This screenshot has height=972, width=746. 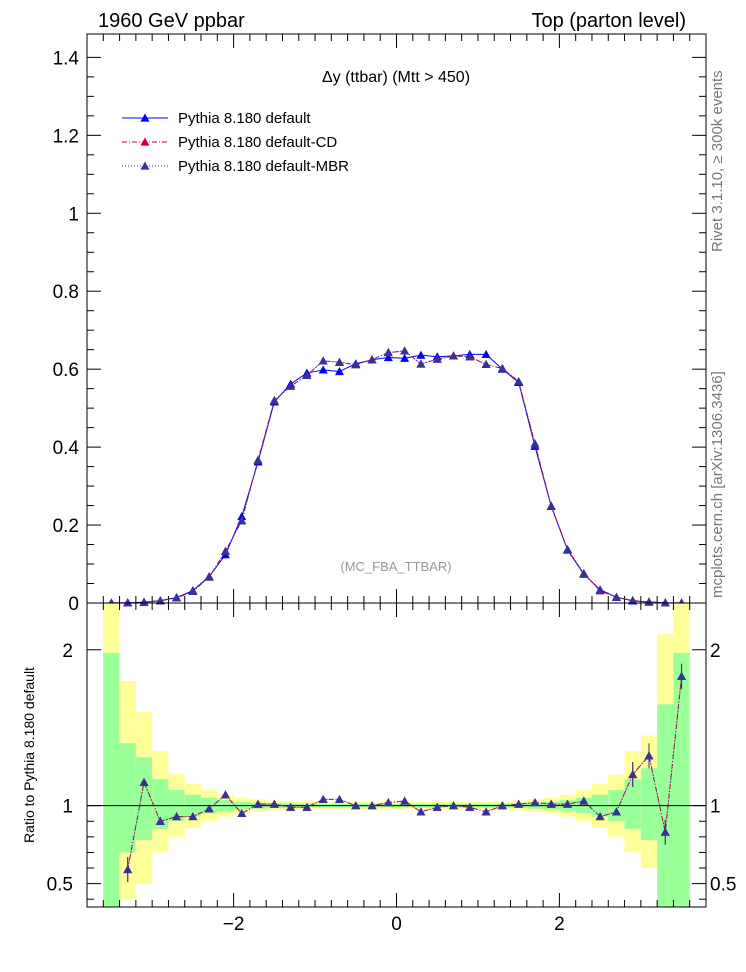 What do you see at coordinates (66, 292) in the screenshot?
I see `main-ytick-label: 0.8` at bounding box center [66, 292].